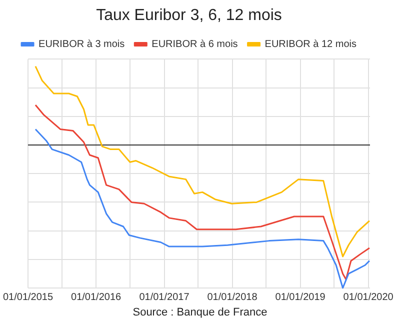 The image size is (400, 320). I want to click on x-tick-label: 01/01/2019, so click(300, 297).